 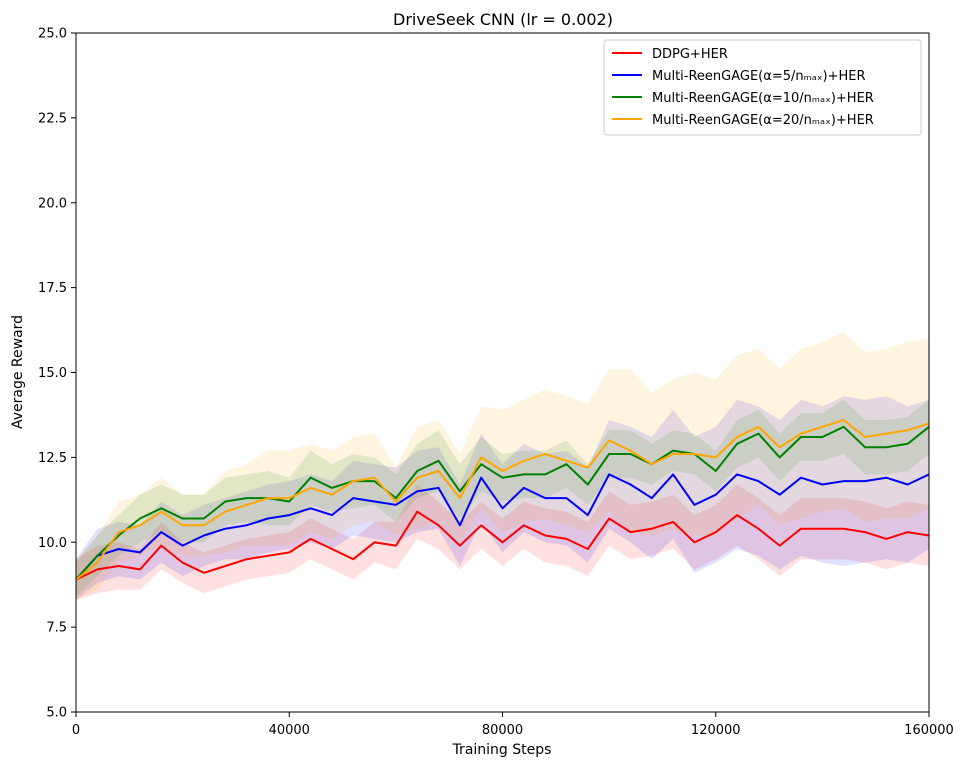 I want to click on y-tick-label: 7.5, so click(x=56, y=628).